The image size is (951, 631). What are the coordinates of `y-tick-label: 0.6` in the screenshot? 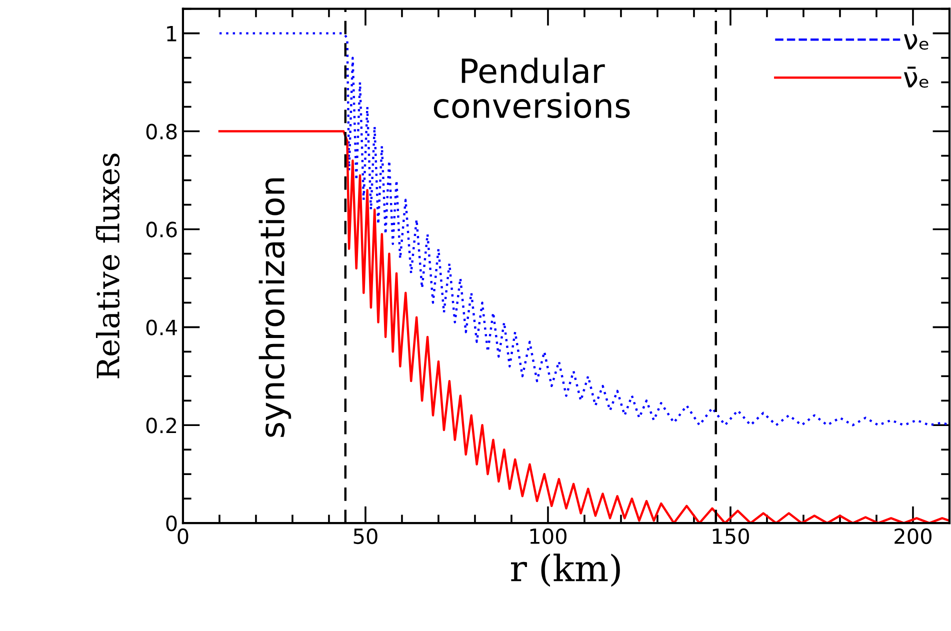 It's located at (161, 230).